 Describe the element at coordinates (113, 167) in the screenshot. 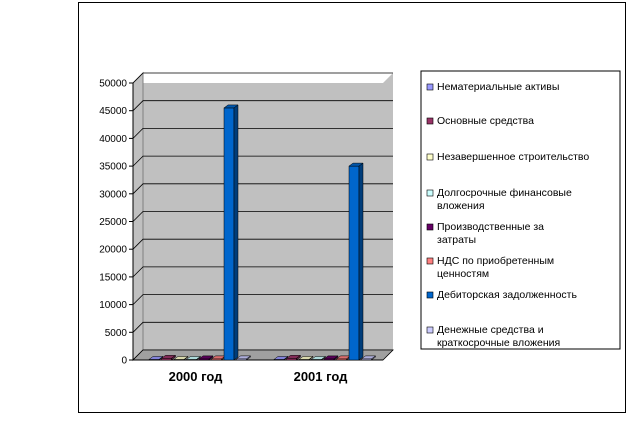

I see `y-tick-label: 35000` at that location.